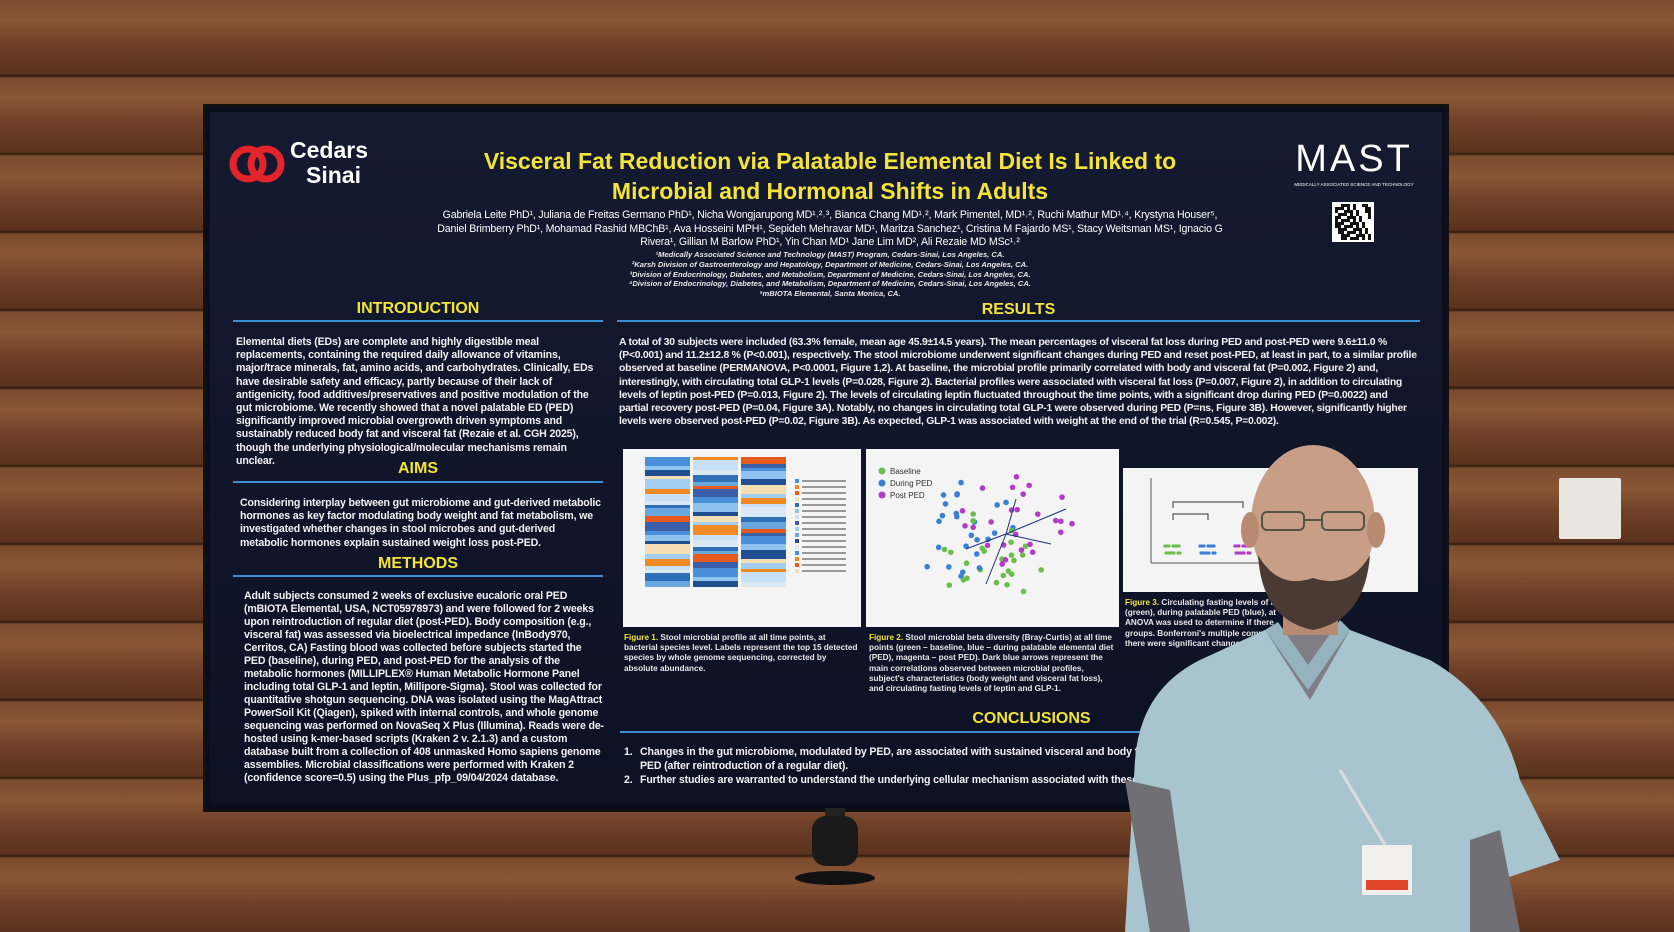 This screenshot has height=932, width=1674. I want to click on caption-line: groups. Bonferroni's multiple compar, so click(1198, 633).